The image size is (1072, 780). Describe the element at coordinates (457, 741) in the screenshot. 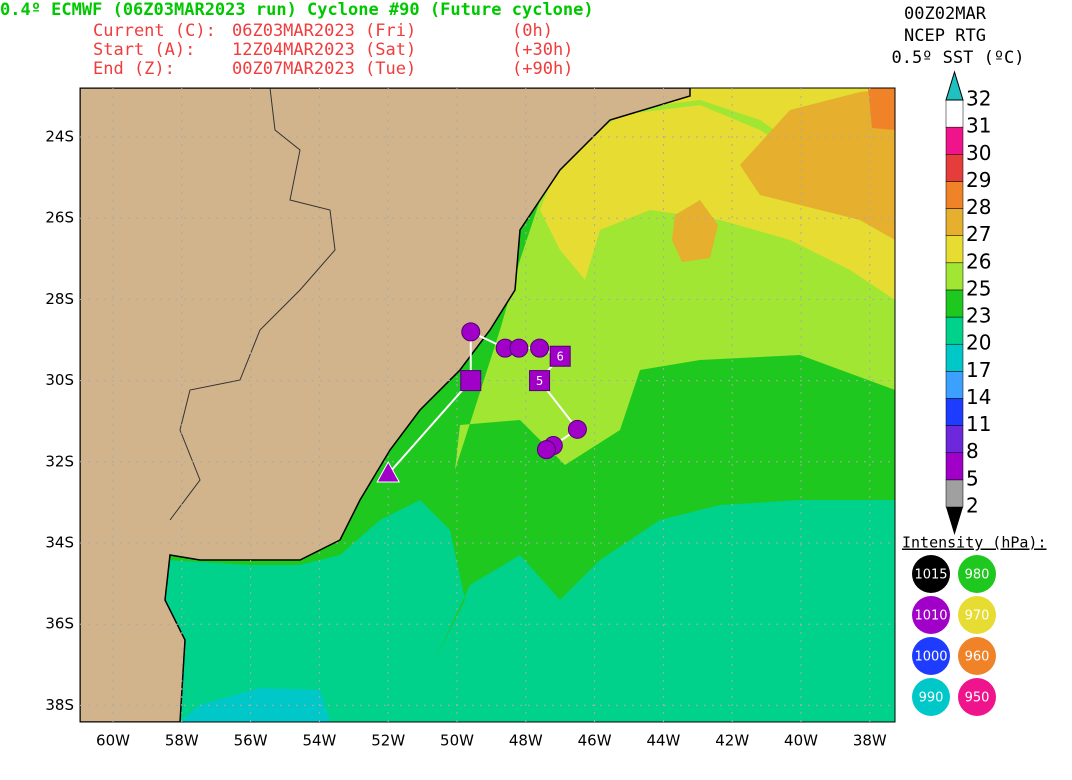

I see `x-tick-label: 50W` at that location.